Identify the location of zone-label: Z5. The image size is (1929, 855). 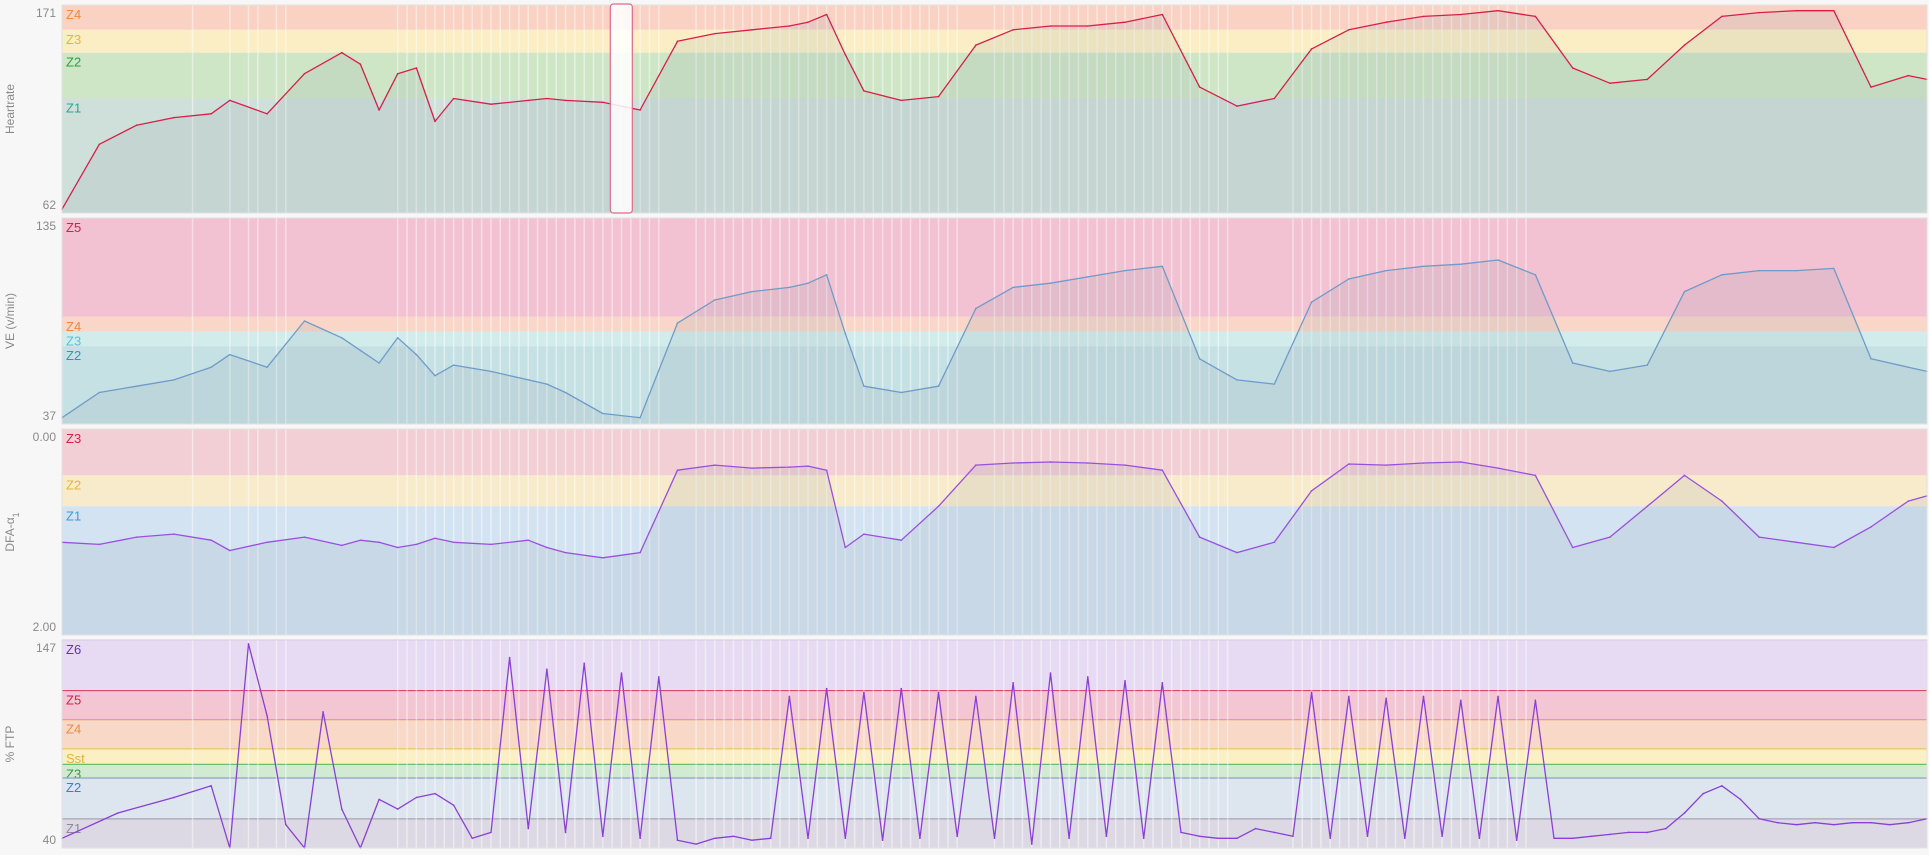
(73, 227).